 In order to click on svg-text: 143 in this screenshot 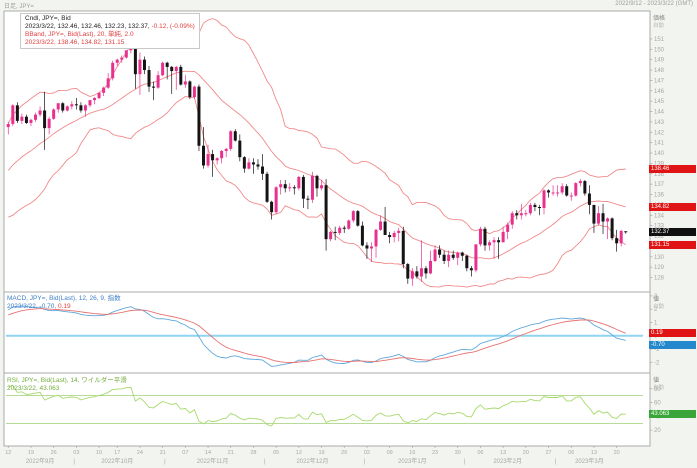, I will do `click(659, 123)`.